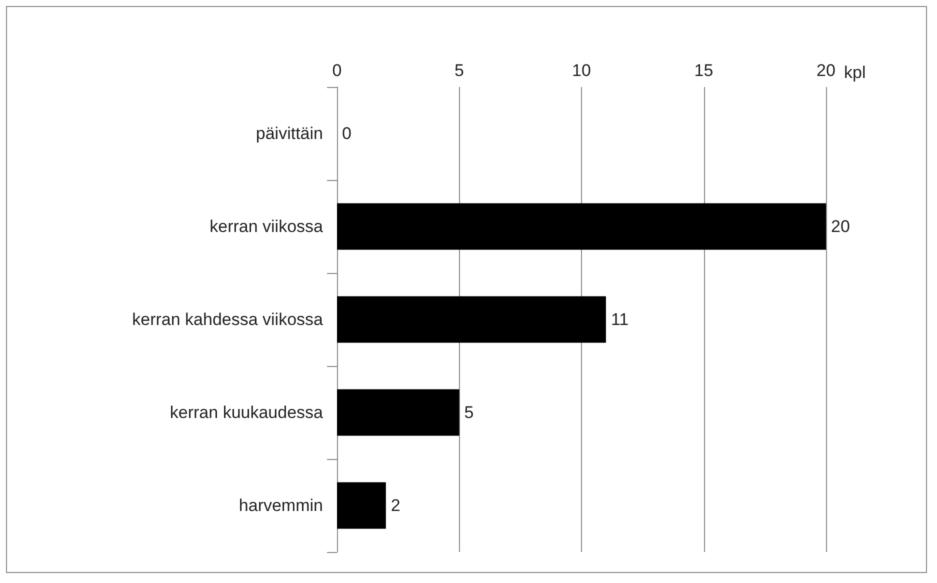  I want to click on x-tick-label: 20, so click(826, 70).